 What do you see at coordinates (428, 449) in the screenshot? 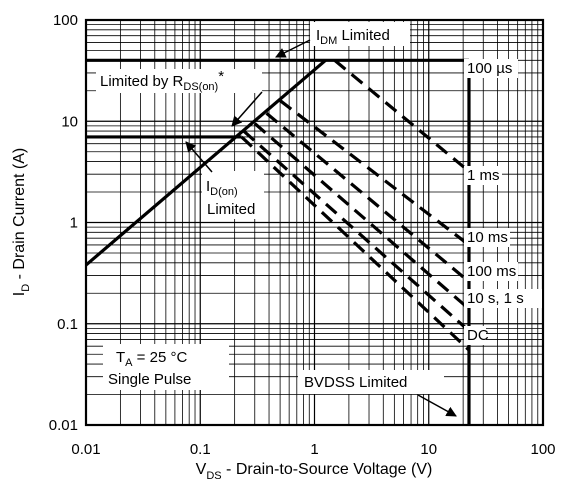
I see `x-tick-label: 10` at bounding box center [428, 449].